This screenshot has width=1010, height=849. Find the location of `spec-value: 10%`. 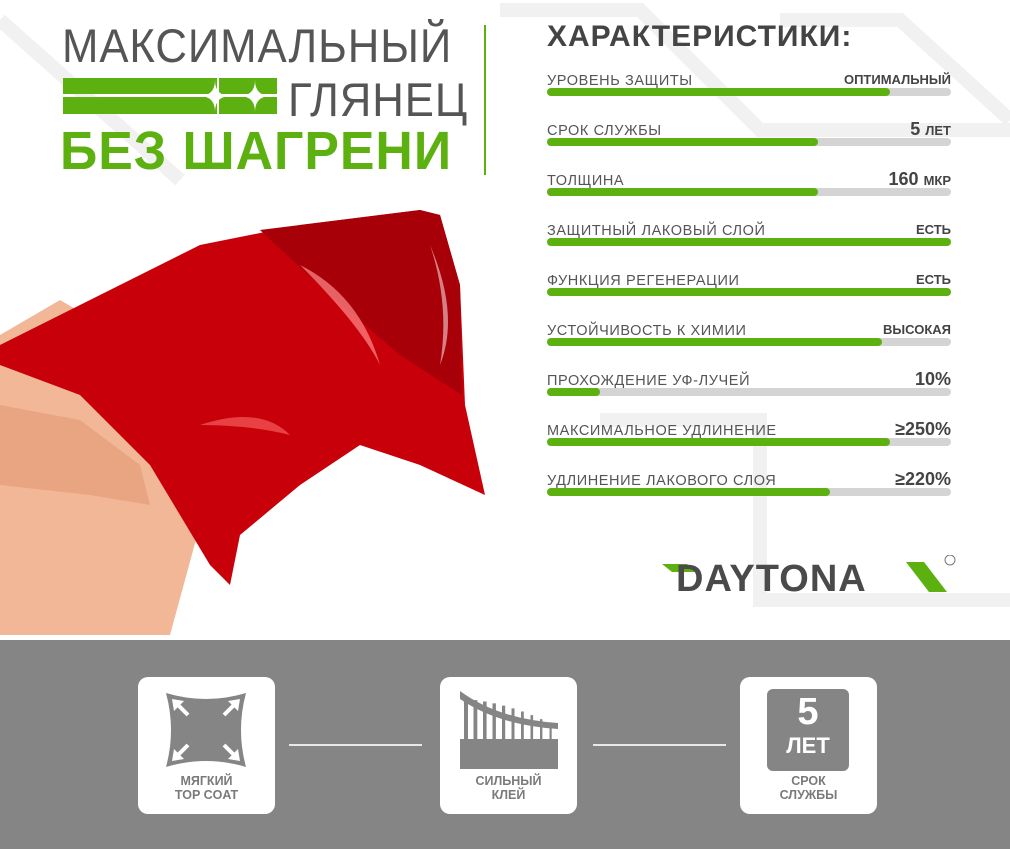

spec-value: 10% is located at coordinates (933, 379).